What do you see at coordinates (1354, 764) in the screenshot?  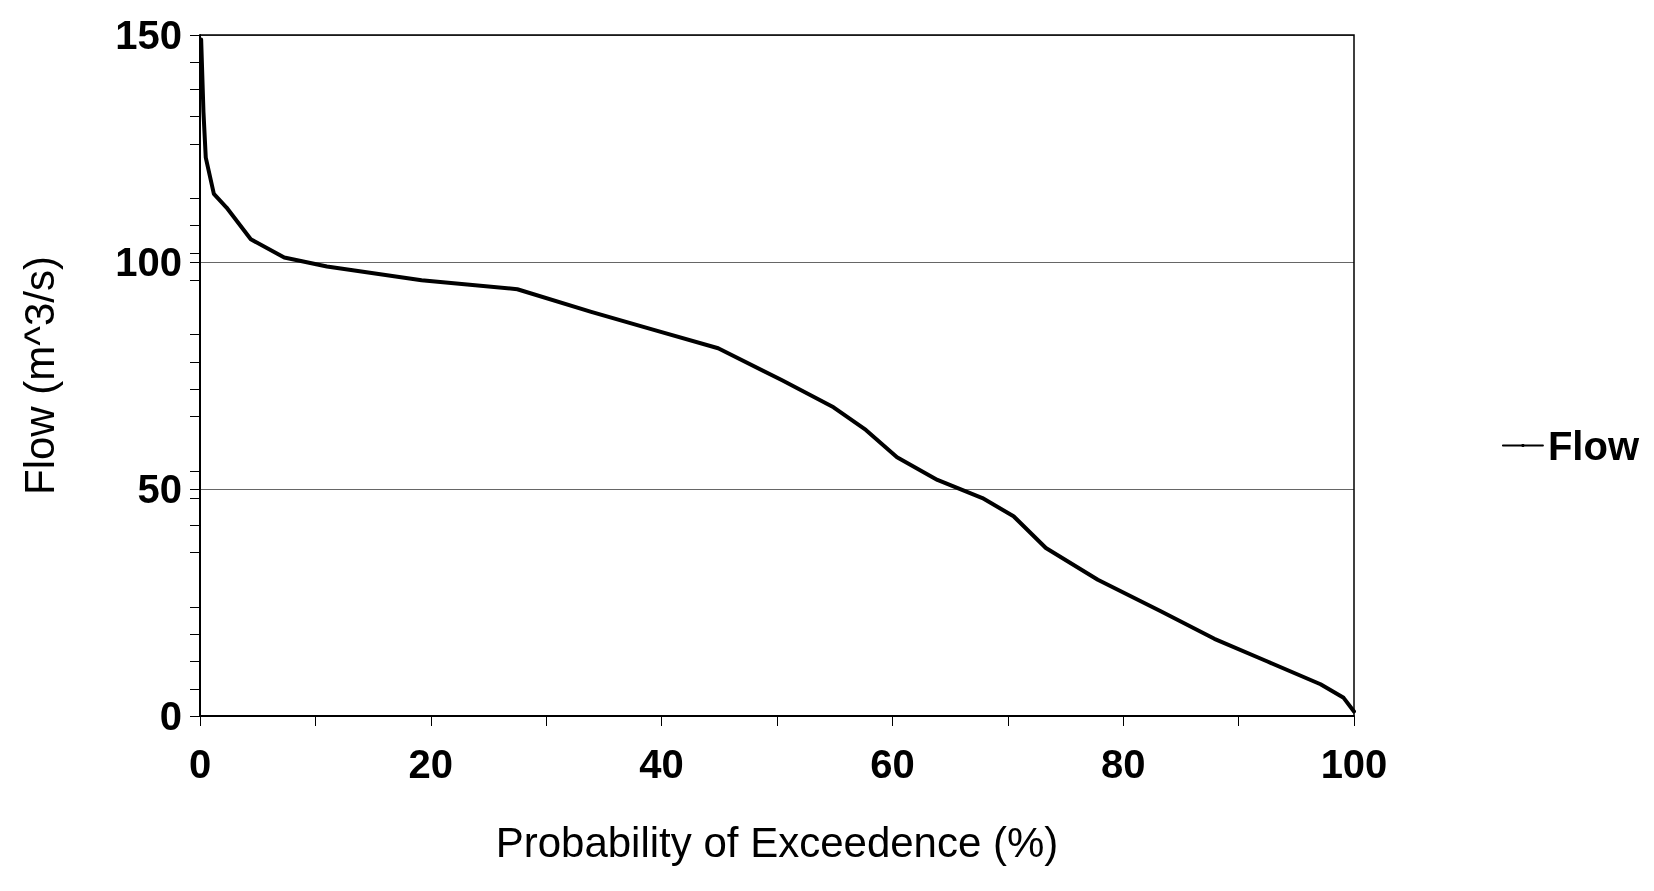 I see `x-tick-label: 100` at bounding box center [1354, 764].